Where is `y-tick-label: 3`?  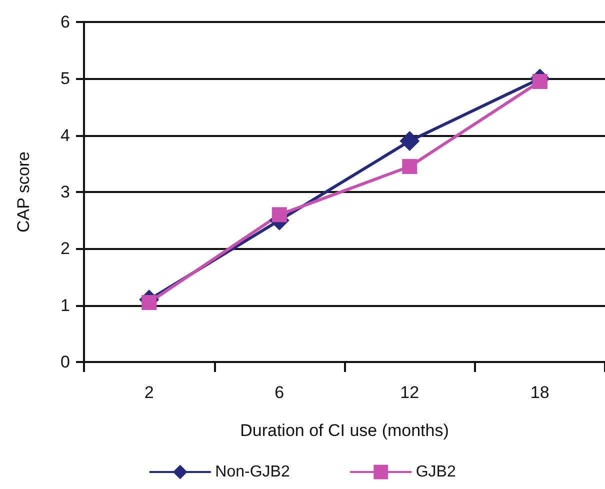
y-tick-label: 3 is located at coordinates (65, 192).